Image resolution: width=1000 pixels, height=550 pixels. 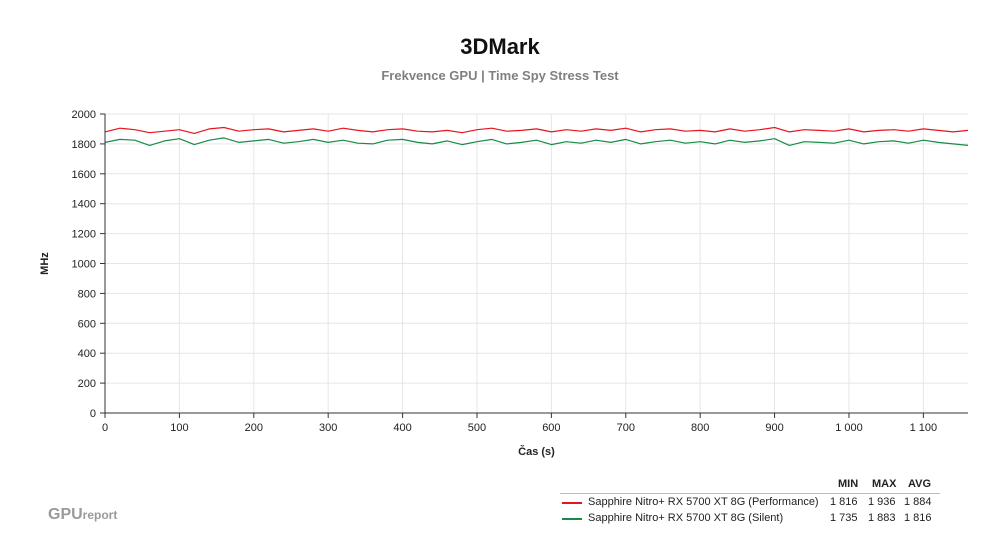 I want to click on x-tick-label: 800, so click(x=700, y=428).